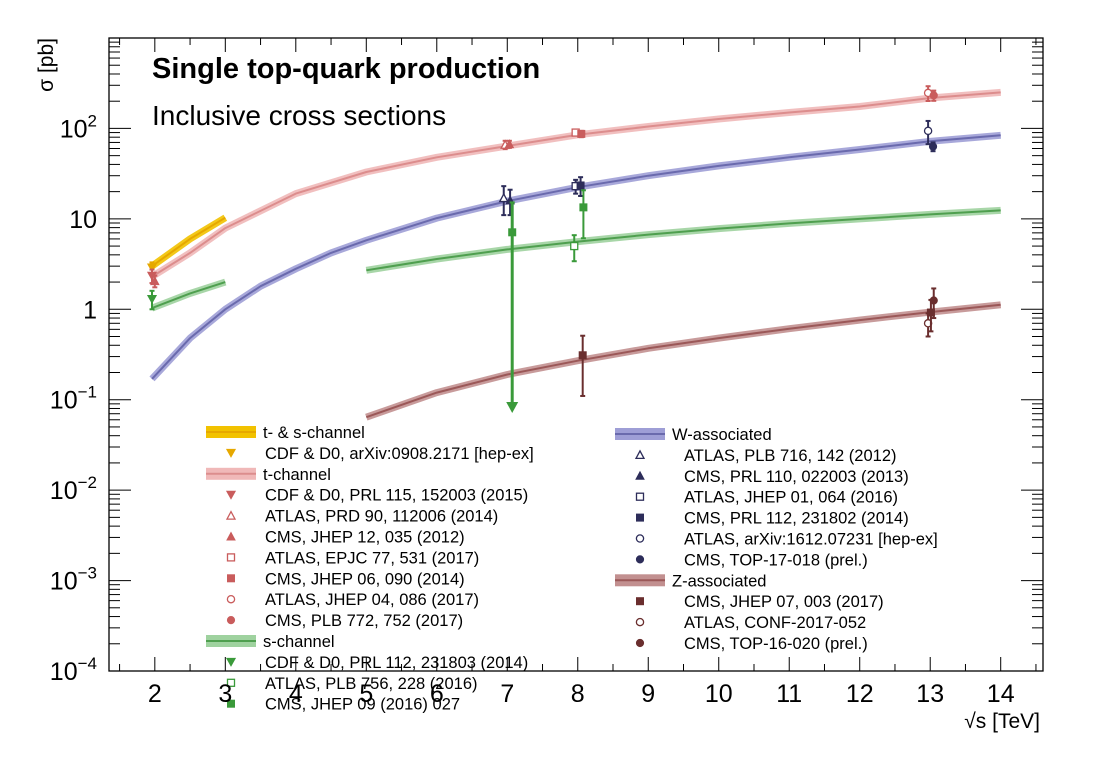 This screenshot has height=772, width=1096. What do you see at coordinates (648, 694) in the screenshot?
I see `x-tick-label-9: 9` at bounding box center [648, 694].